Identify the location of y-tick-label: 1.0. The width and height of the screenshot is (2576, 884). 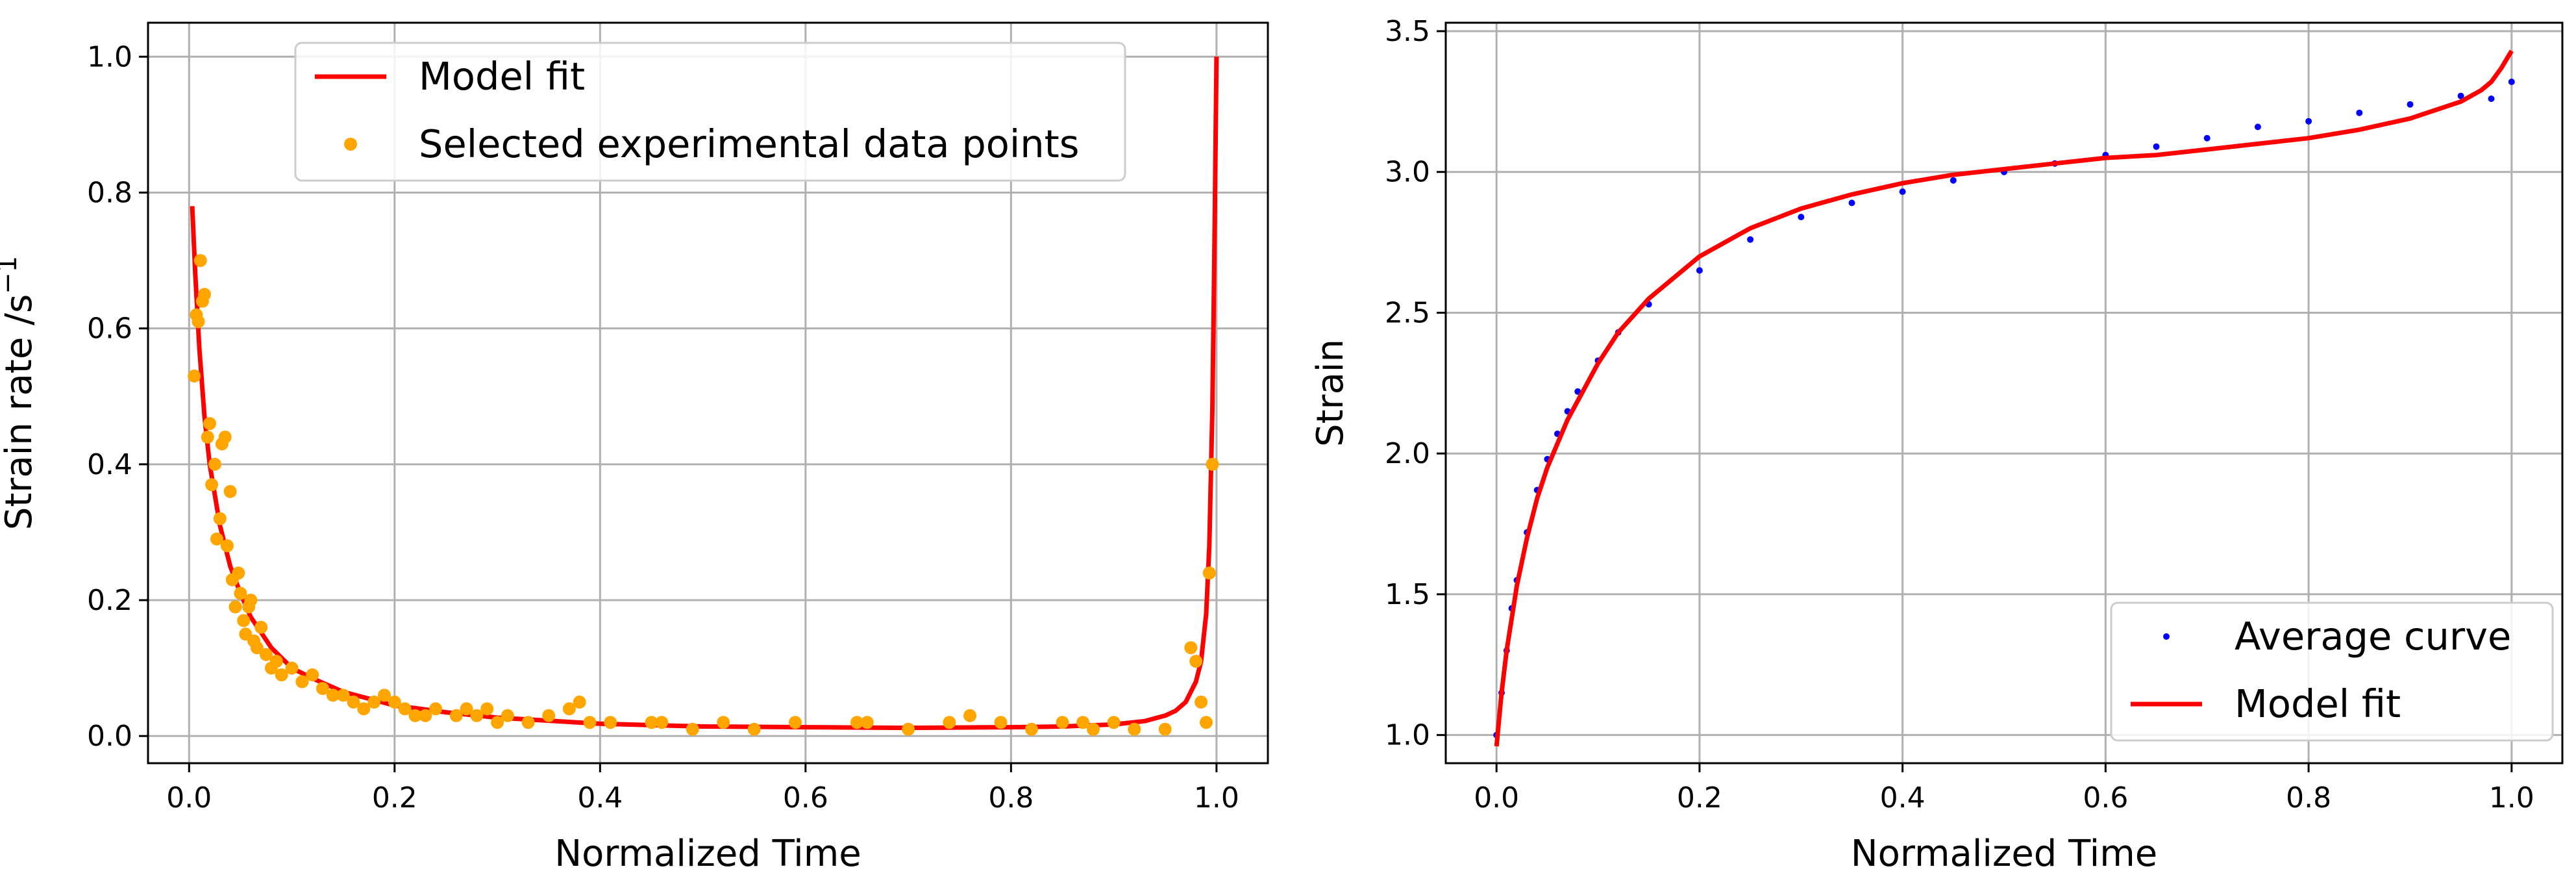
(109, 56).